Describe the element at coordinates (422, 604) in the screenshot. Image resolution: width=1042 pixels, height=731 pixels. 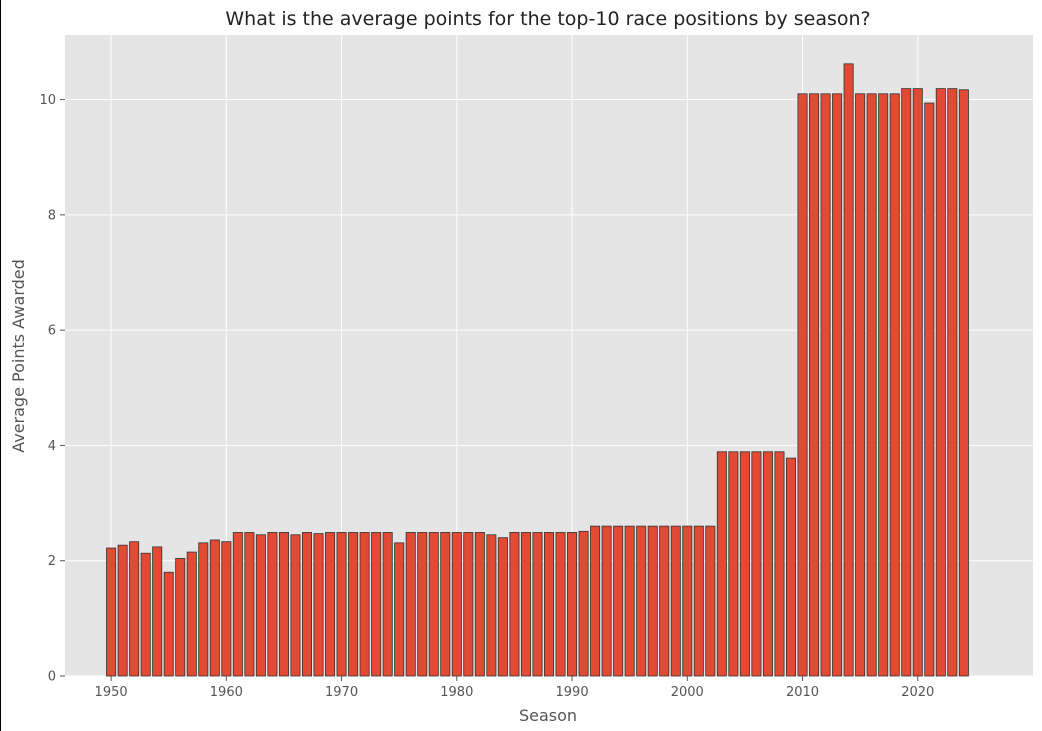
I see `bar-1977` at that location.